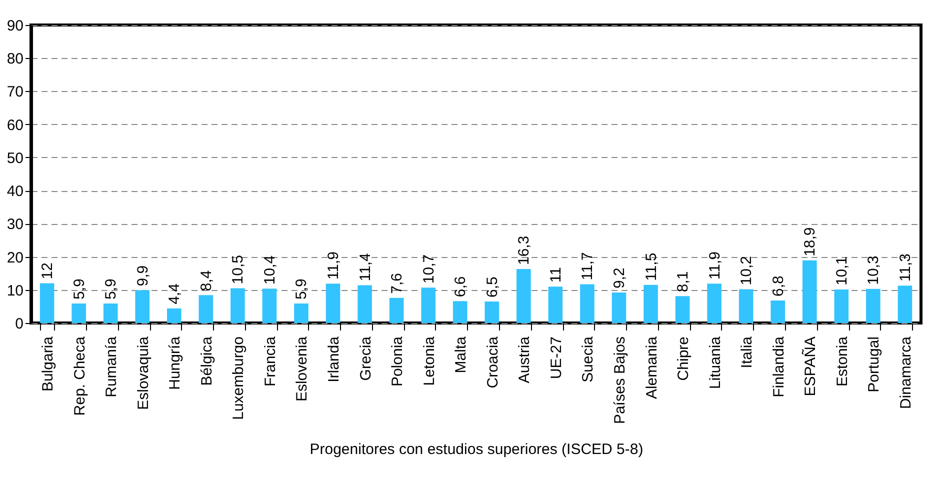 The width and height of the screenshot is (951, 478). What do you see at coordinates (47, 271) in the screenshot?
I see `data-label: 12` at bounding box center [47, 271].